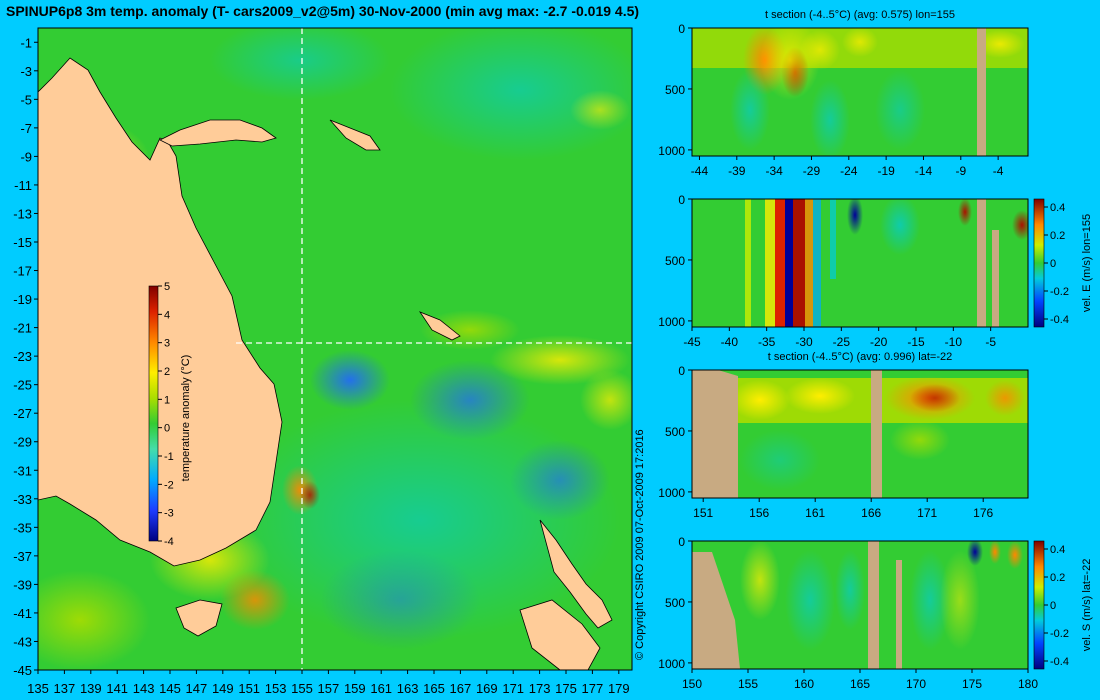 Image resolution: width=1100 pixels, height=700 pixels. Describe the element at coordinates (998, 171) in the screenshot. I see `section-x-tick-label: -4` at that location.